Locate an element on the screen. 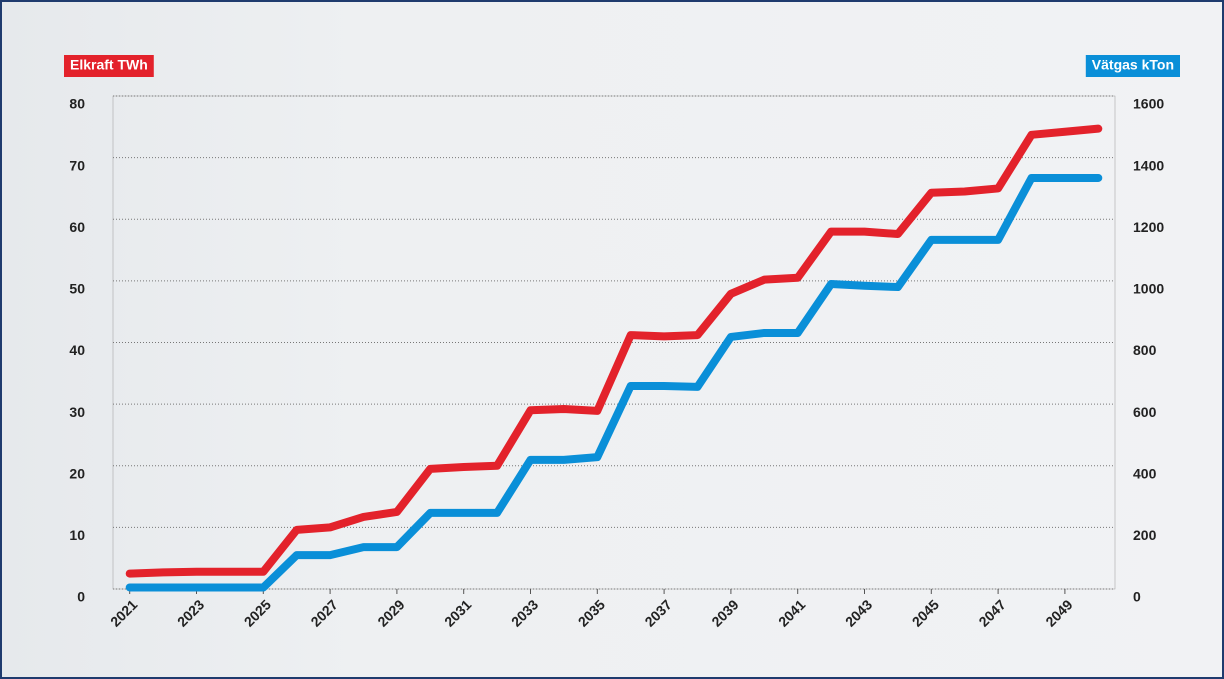 The image size is (1224, 679). y-tick-label: 50 is located at coordinates (77, 289).